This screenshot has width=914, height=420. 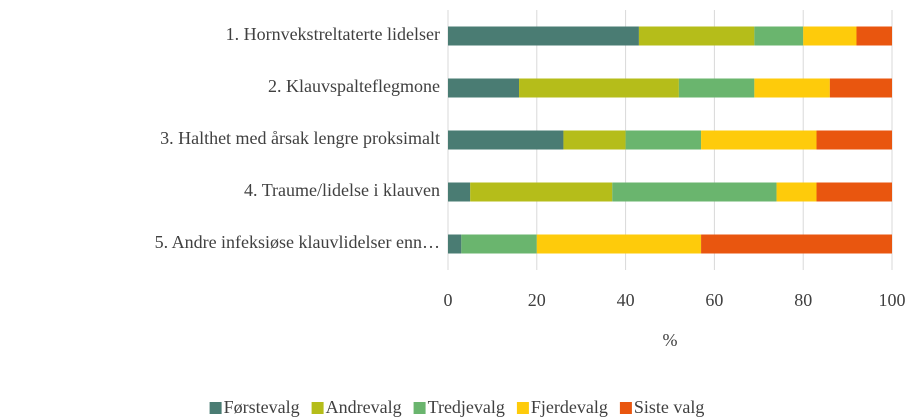 I want to click on y-tick-label: 3. Halthet med årsak lengre proksimalt, so click(x=300, y=138).